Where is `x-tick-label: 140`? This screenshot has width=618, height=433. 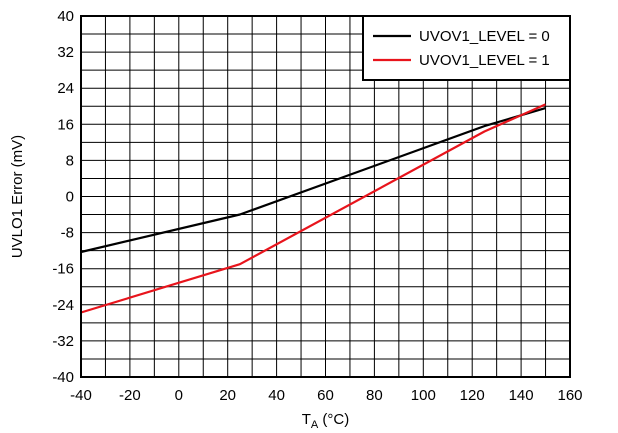 x-tick-label: 140 is located at coordinates (521, 395).